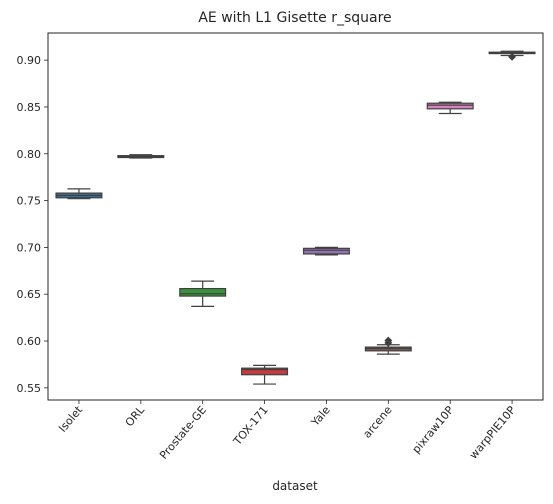 The image size is (553, 504). What do you see at coordinates (294, 18) in the screenshot?
I see `chart-title: AE with L1 Gisette r_square` at bounding box center [294, 18].